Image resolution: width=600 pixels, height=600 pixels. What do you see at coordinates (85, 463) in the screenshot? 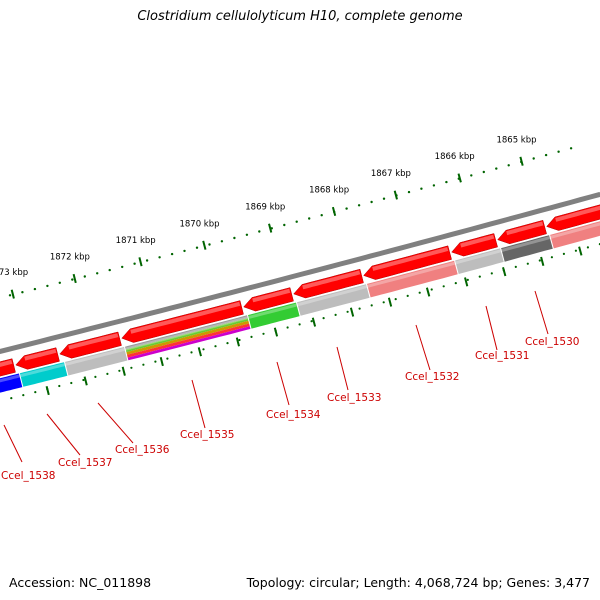
I see `gene-label: Ccel_1537` at bounding box center [85, 463].